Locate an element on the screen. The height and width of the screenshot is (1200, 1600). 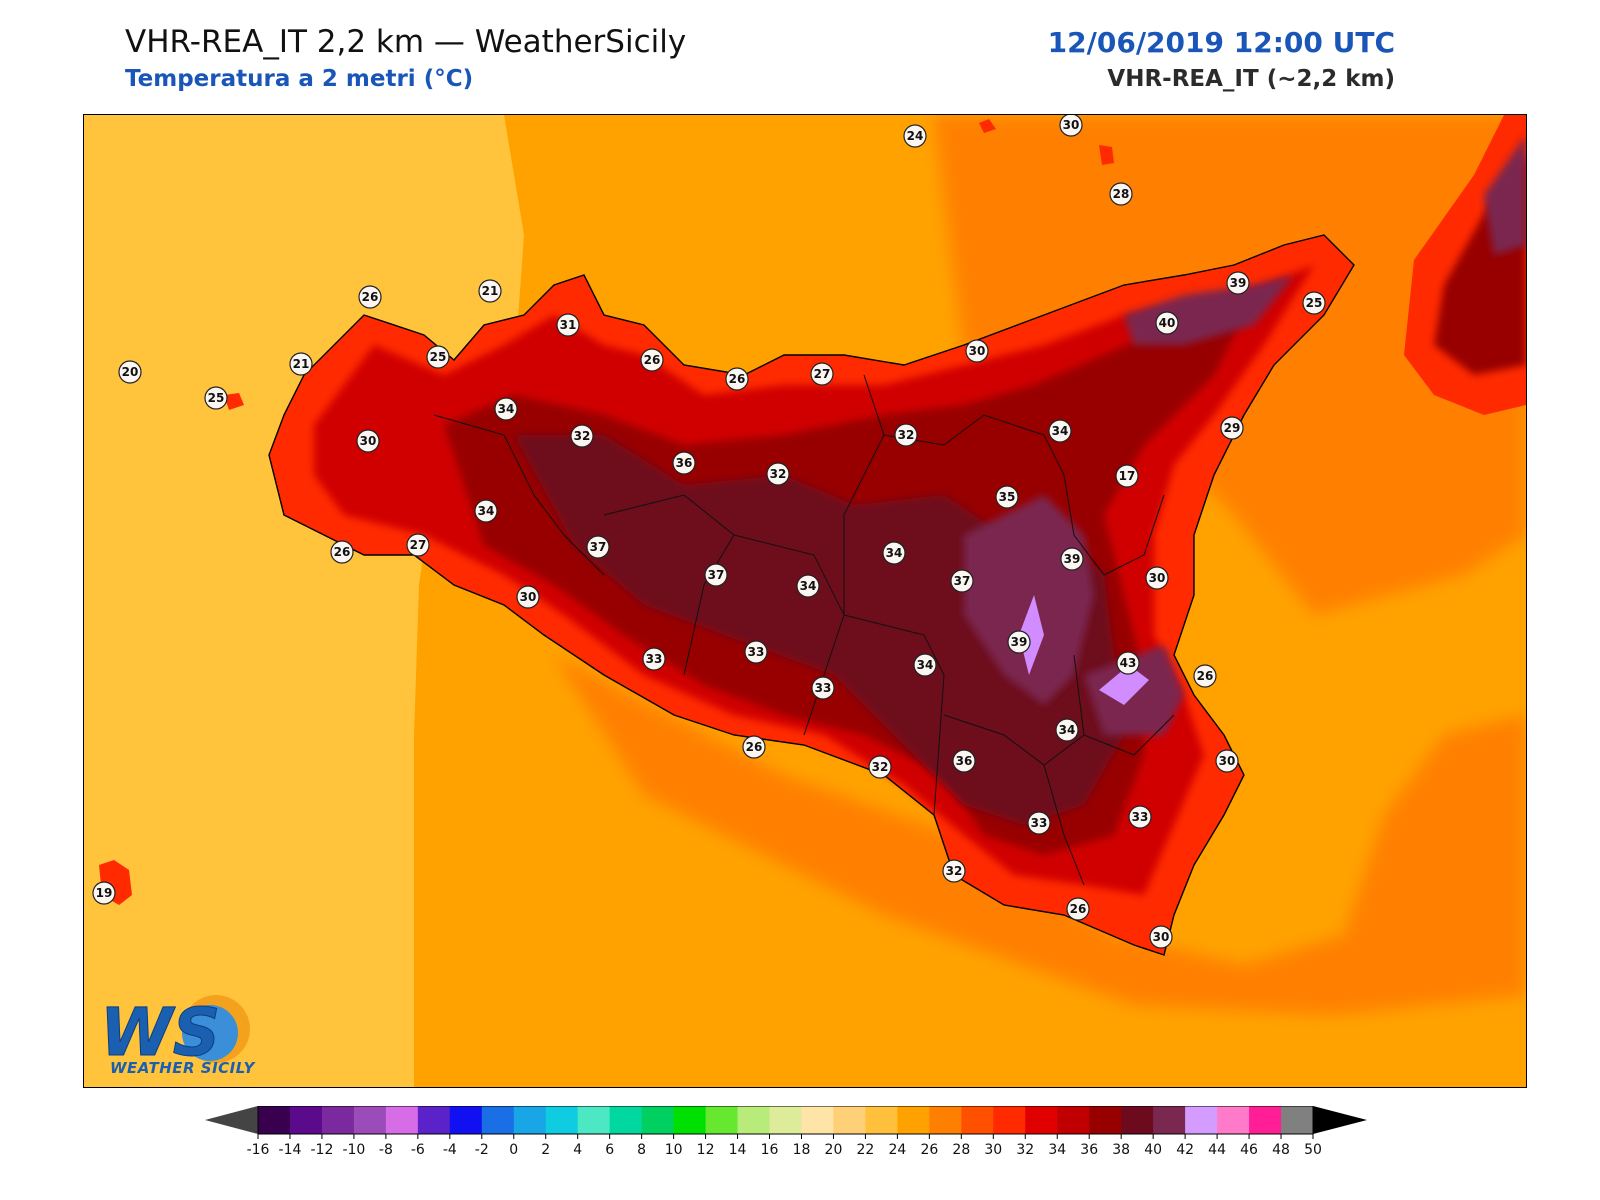
station-marker: 20 is located at coordinates (130, 372).